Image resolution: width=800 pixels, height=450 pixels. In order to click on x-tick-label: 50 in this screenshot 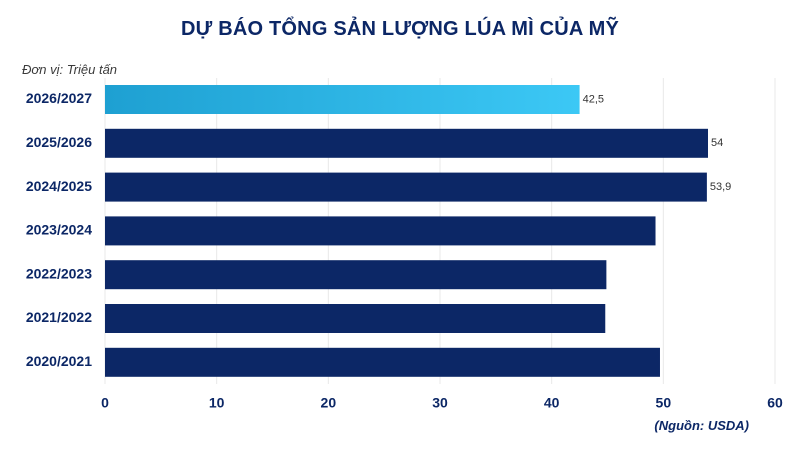, I will do `click(664, 403)`.